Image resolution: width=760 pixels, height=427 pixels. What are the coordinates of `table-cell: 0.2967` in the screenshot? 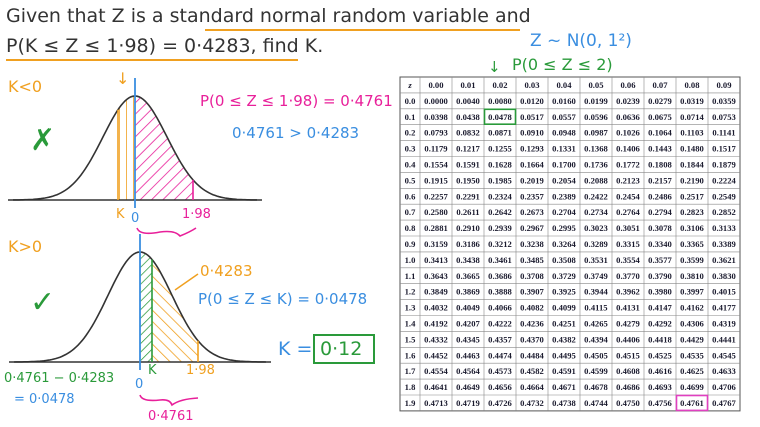 It's located at (532, 228).